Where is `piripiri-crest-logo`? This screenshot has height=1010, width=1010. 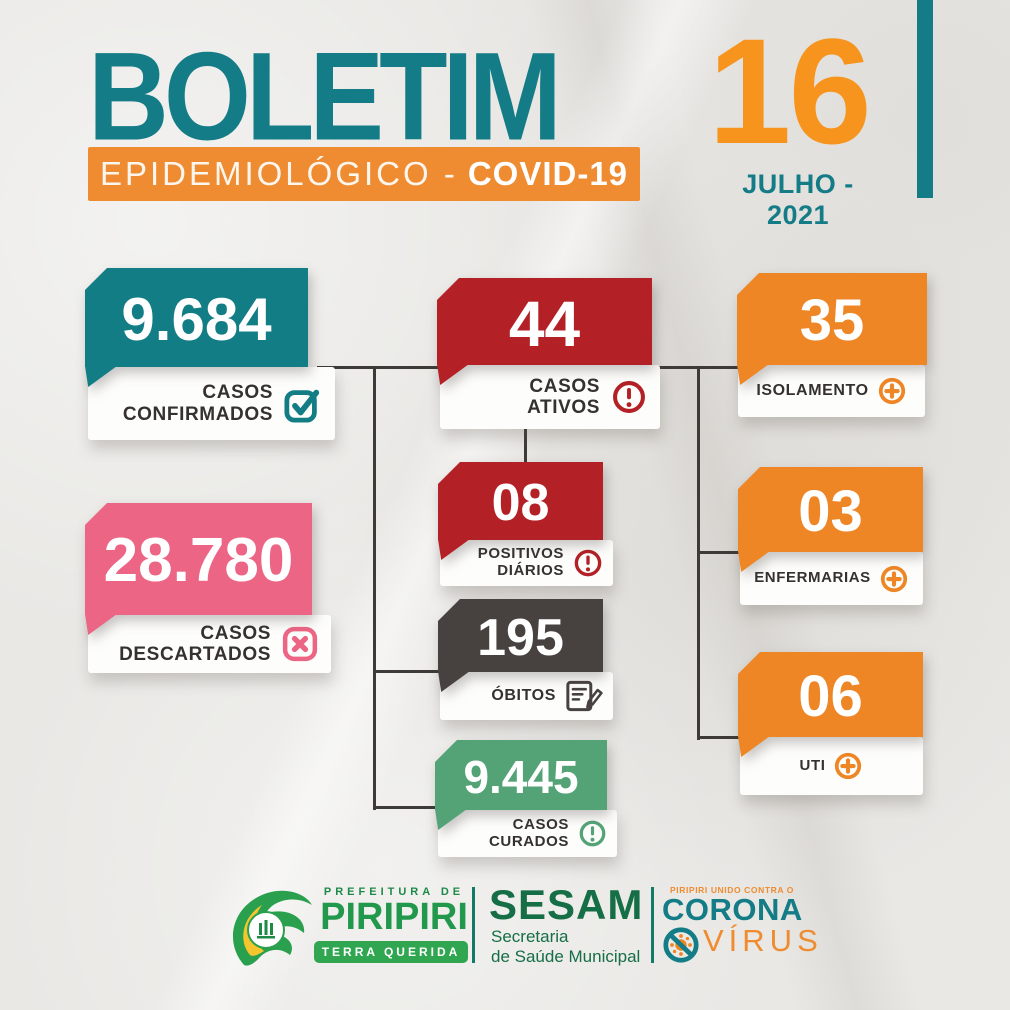 piripiri-crest-logo is located at coordinates (272, 928).